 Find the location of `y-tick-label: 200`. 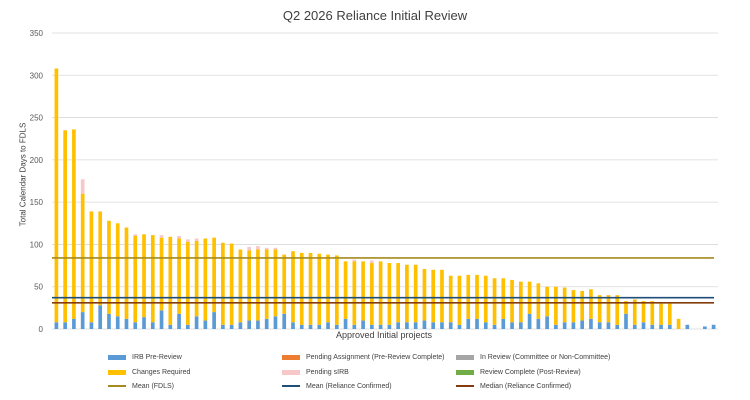

y-tick-label: 200 is located at coordinates (37, 160).